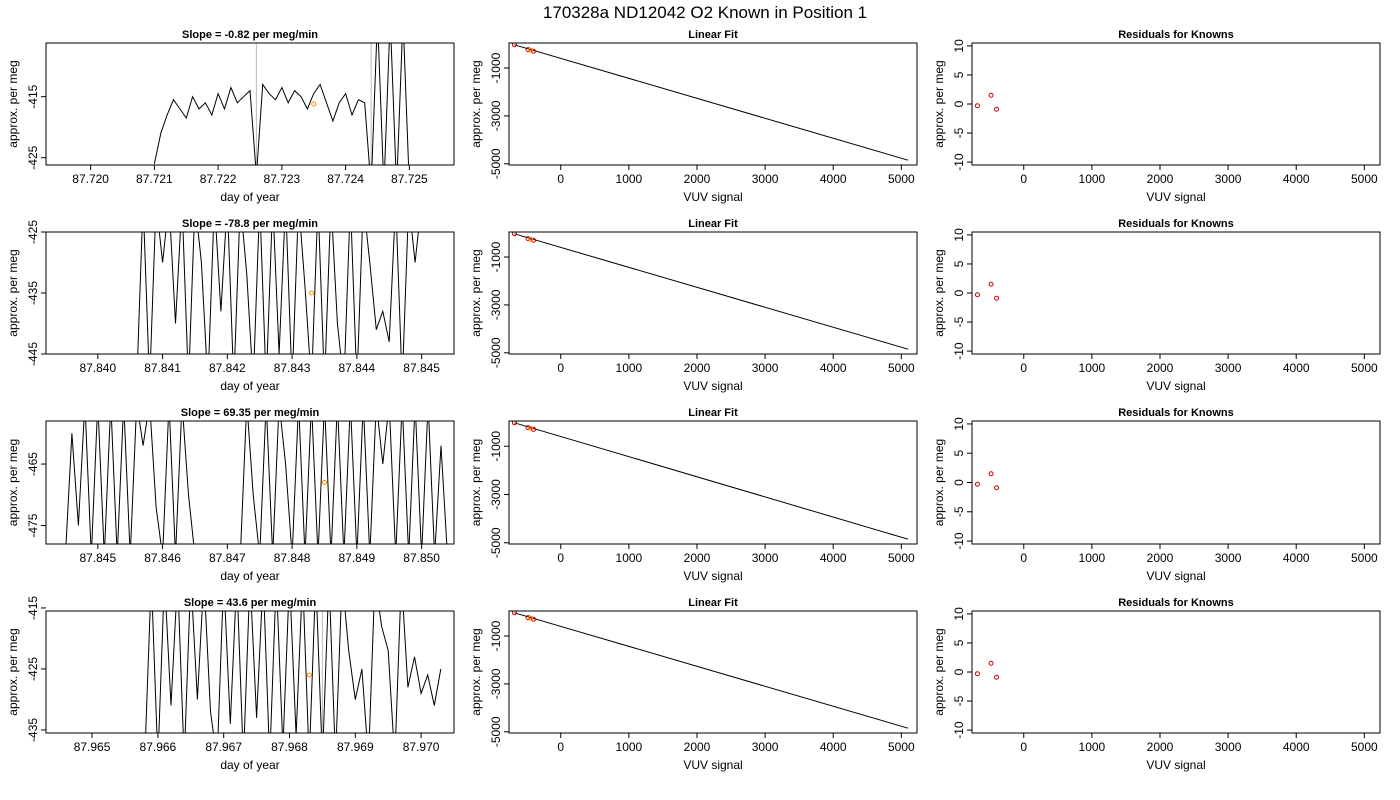 Image resolution: width=1400 pixels, height=800 pixels. Describe the element at coordinates (257, 743) in the screenshot. I see `x-axis: 87.965 87.966 87.967 87.968 87.969 87.970` at that location.